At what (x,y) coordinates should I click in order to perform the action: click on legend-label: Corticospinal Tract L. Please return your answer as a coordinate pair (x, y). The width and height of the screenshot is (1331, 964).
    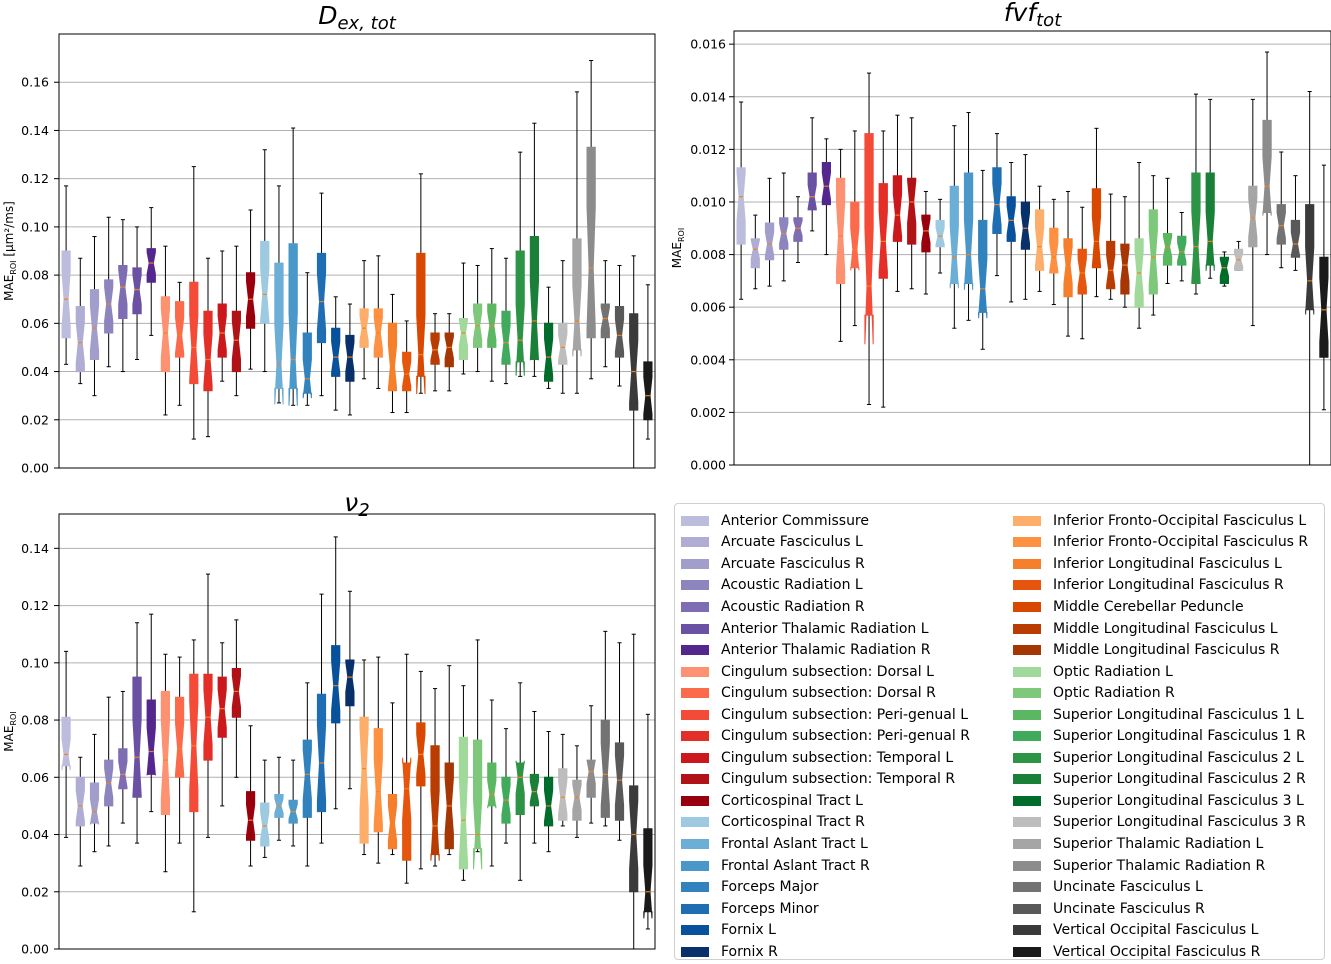
    Looking at the image, I should click on (792, 800).